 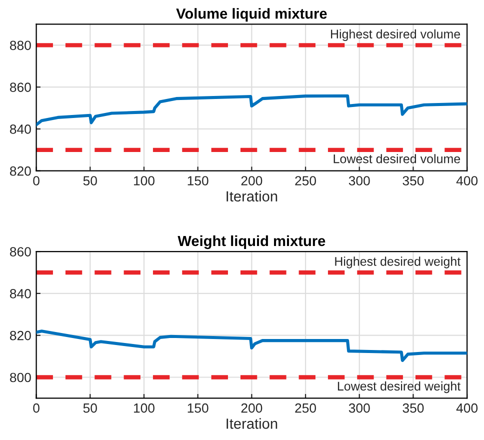 What do you see at coordinates (20, 45) in the screenshot?
I see `y-tick-label: 880` at bounding box center [20, 45].